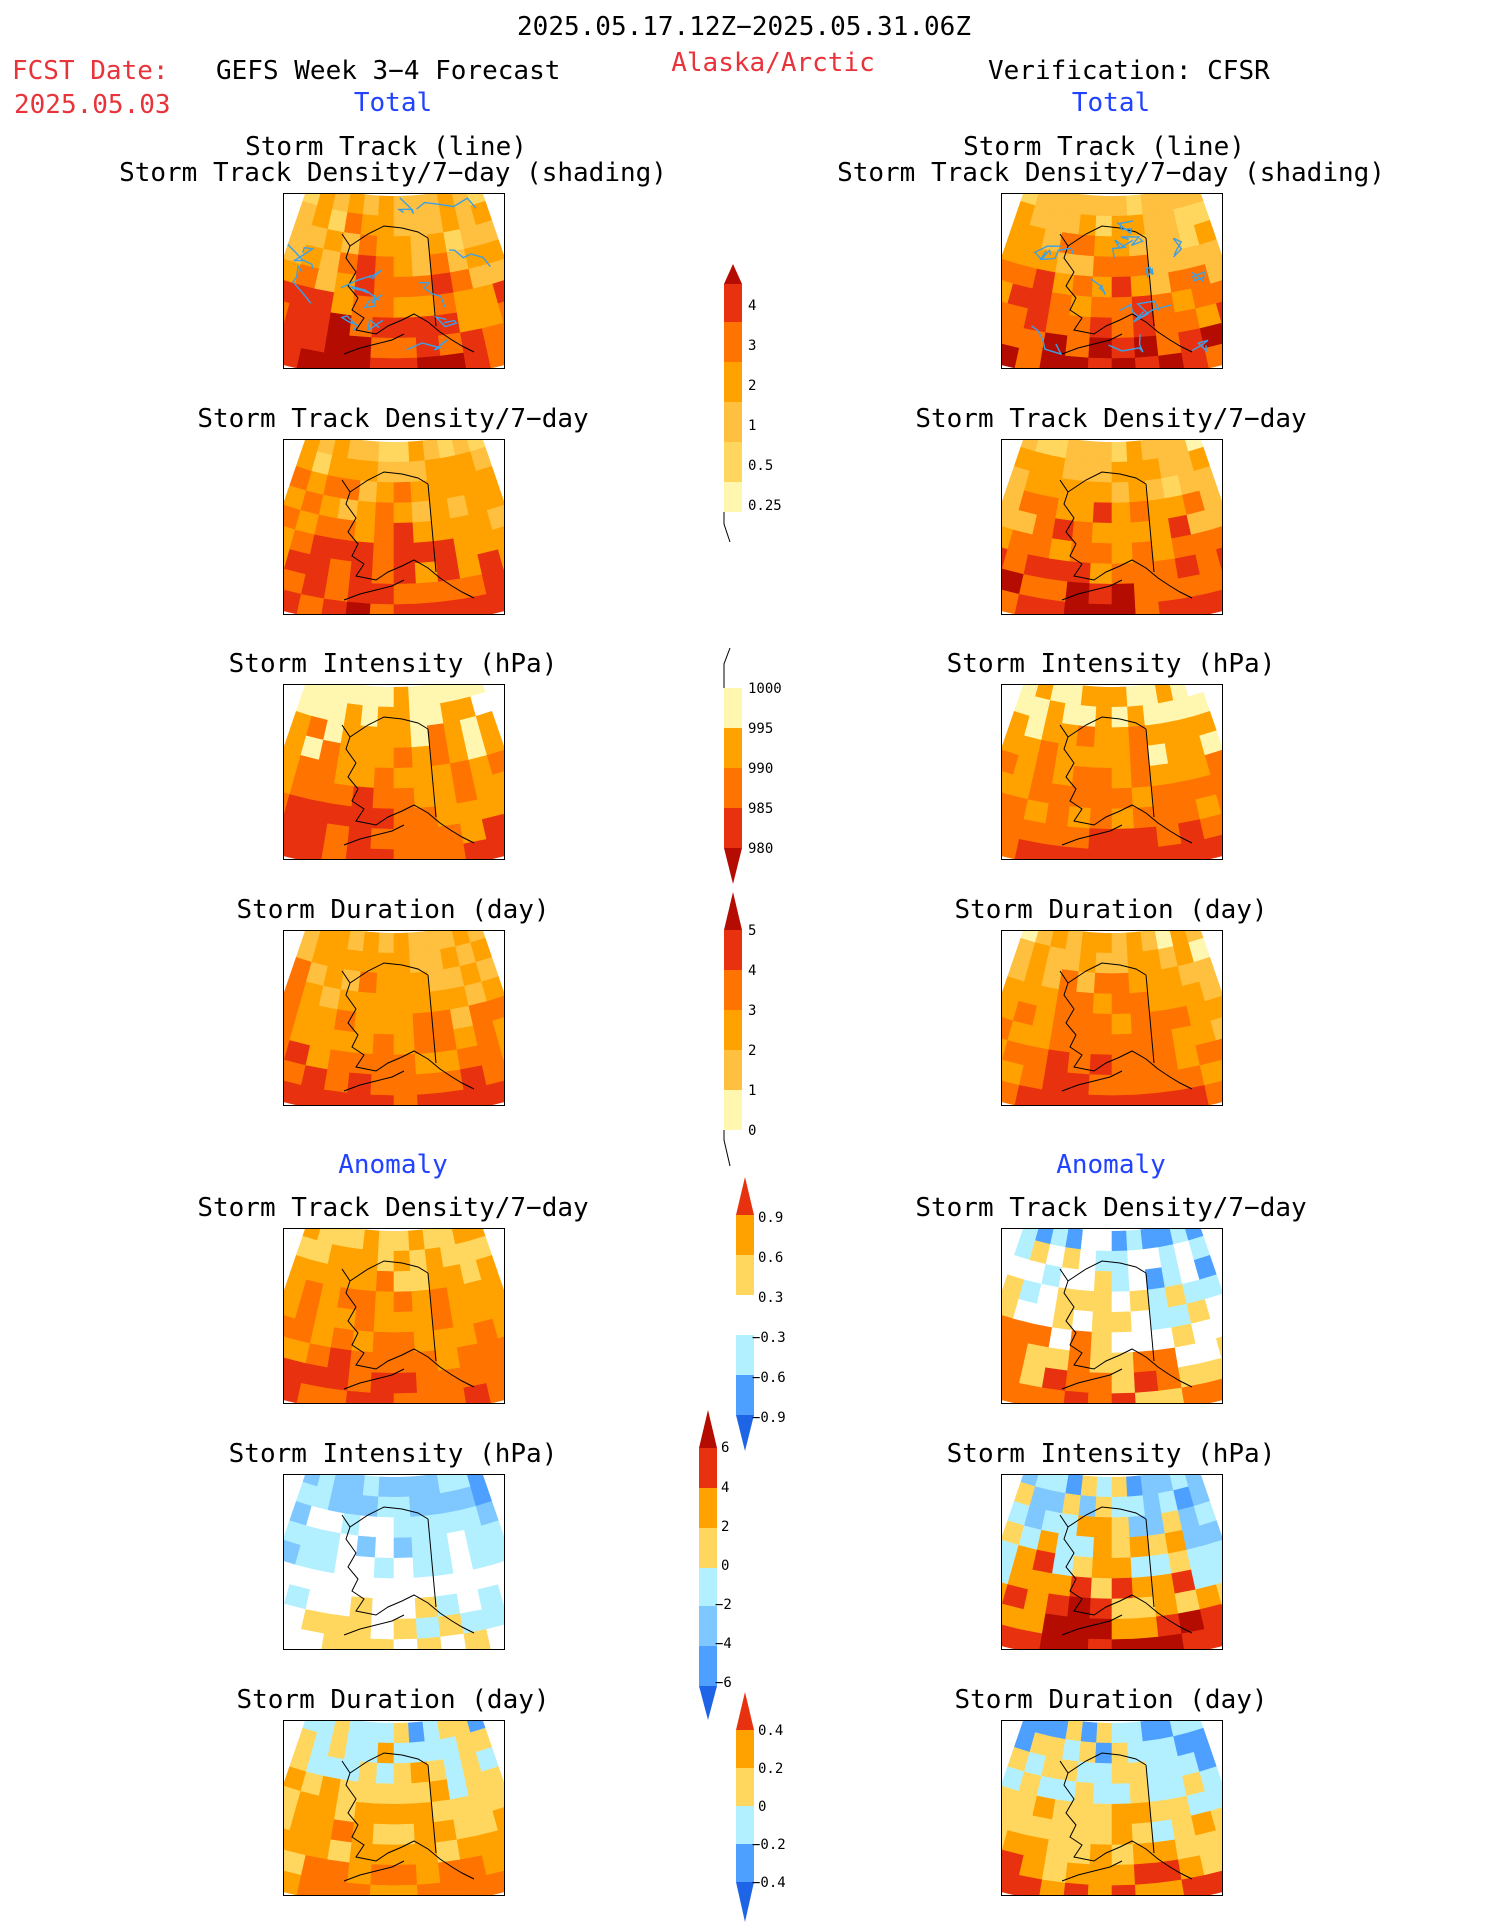 The height and width of the screenshot is (1925, 1487). I want to click on cbar-anom-density-lbl-3: −0.3, so click(769, 1338).